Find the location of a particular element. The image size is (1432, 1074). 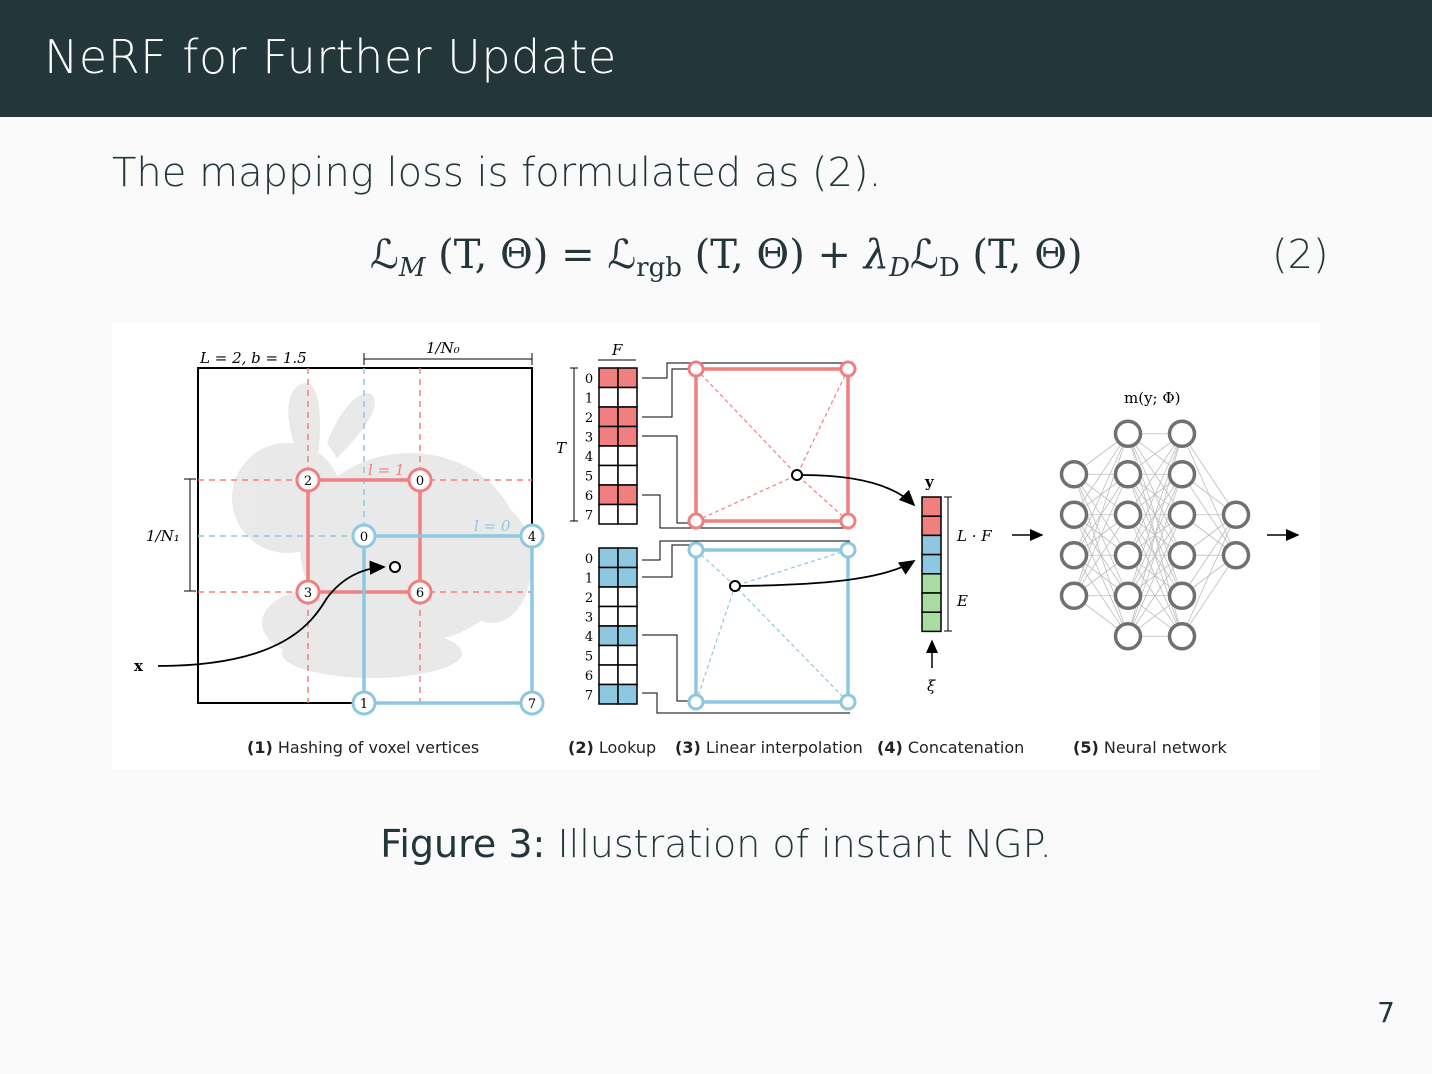

blue-voxel is located at coordinates (448, 619).